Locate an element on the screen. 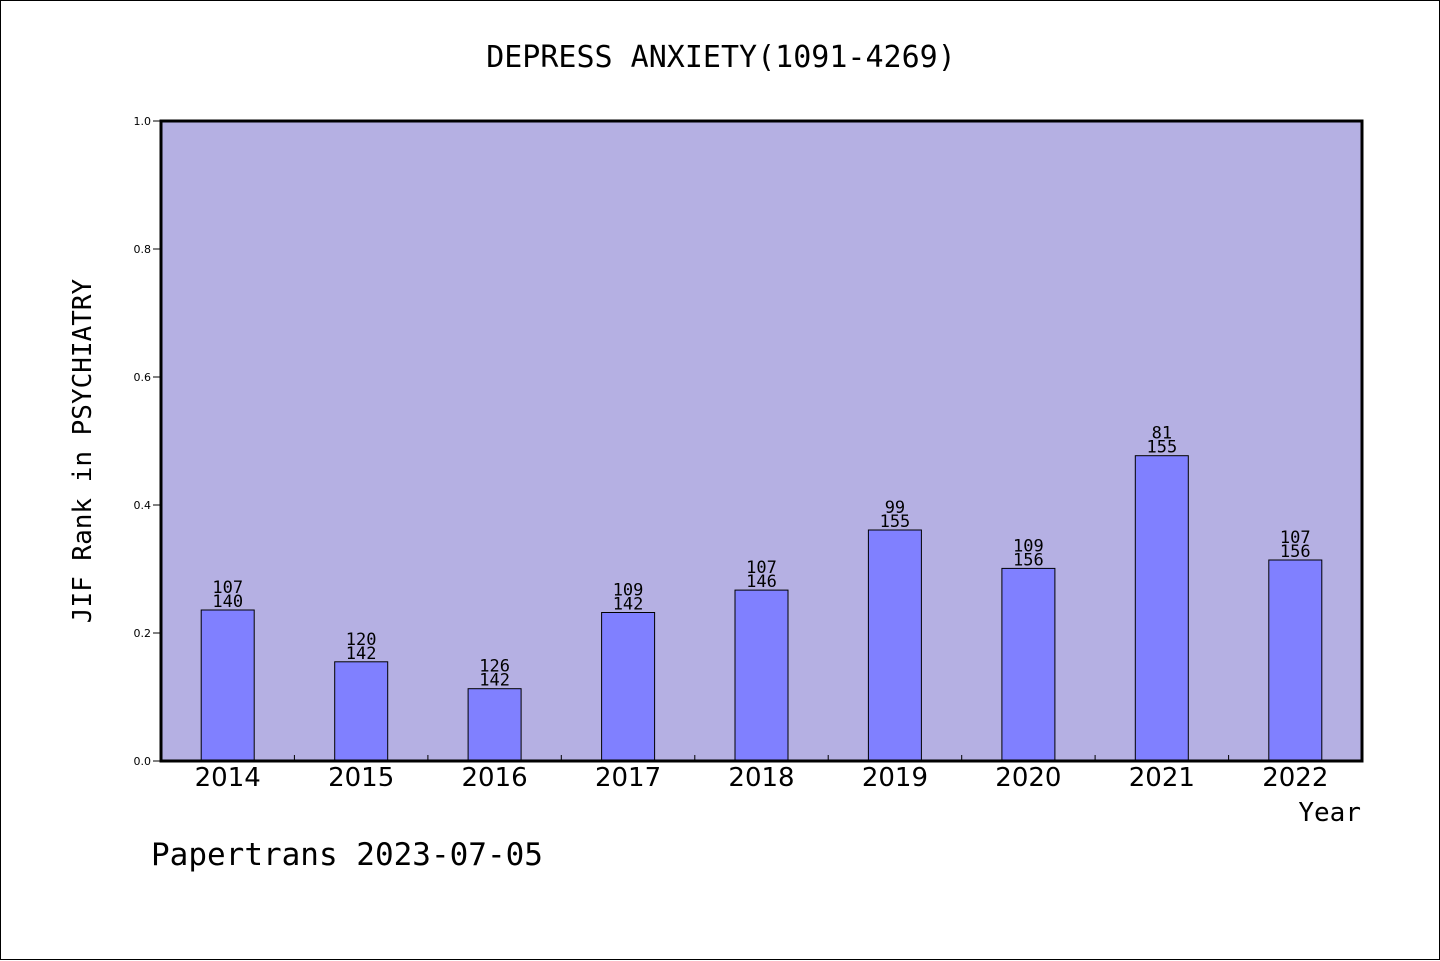 This screenshot has width=1440, height=961. bar-rank-label-2021: 81 is located at coordinates (1162, 434).